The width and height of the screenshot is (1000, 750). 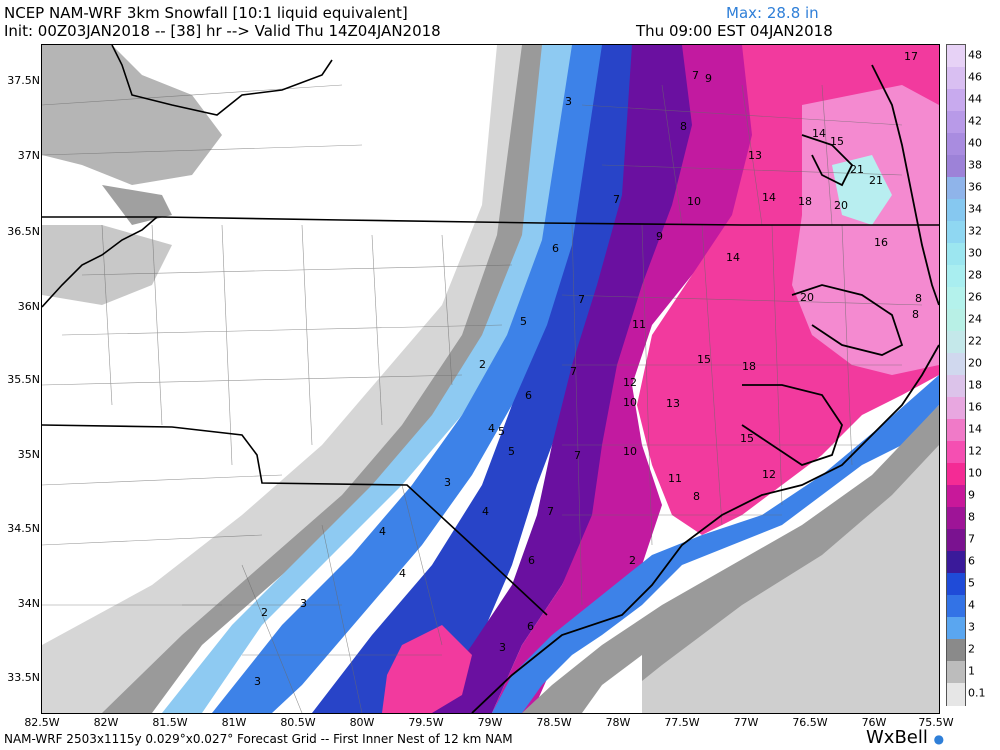 I want to click on colorbar-label: 14, so click(x=975, y=429).